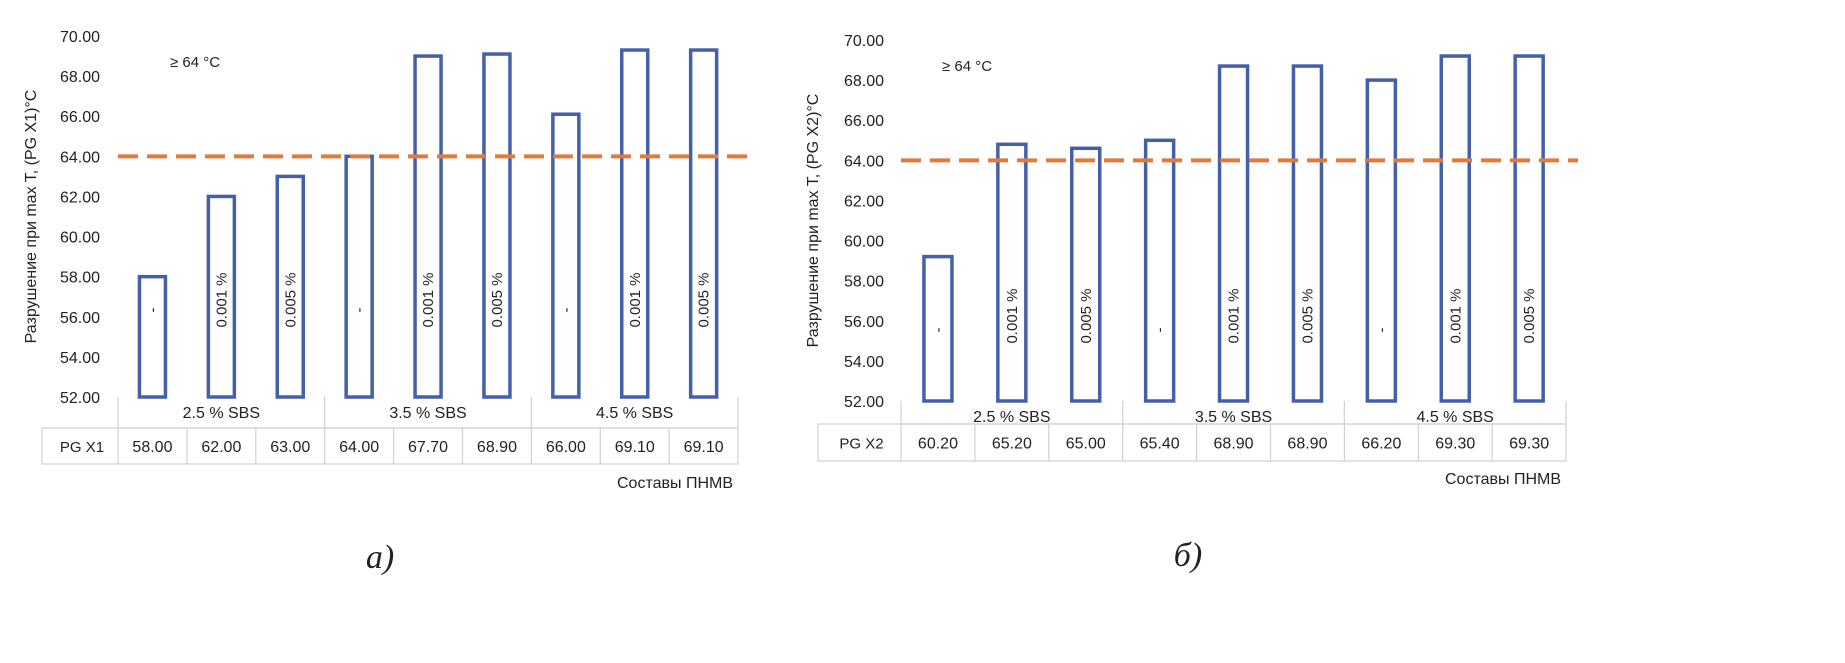 This screenshot has height=663, width=1845. Describe the element at coordinates (1012, 444) in the screenshot. I see `table-cell: 65.20` at that location.